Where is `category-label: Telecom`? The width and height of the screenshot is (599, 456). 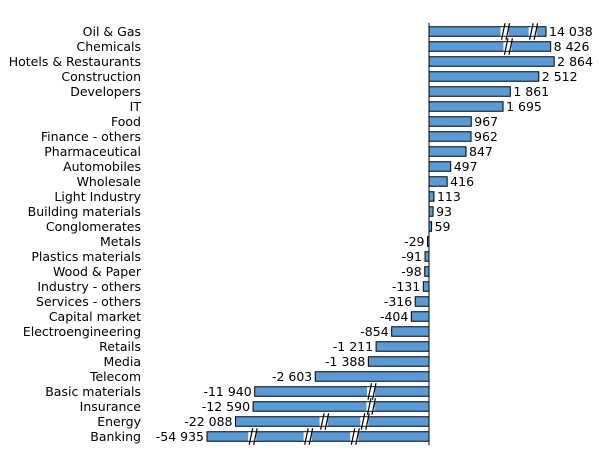 category-label: Telecom is located at coordinates (115, 376).